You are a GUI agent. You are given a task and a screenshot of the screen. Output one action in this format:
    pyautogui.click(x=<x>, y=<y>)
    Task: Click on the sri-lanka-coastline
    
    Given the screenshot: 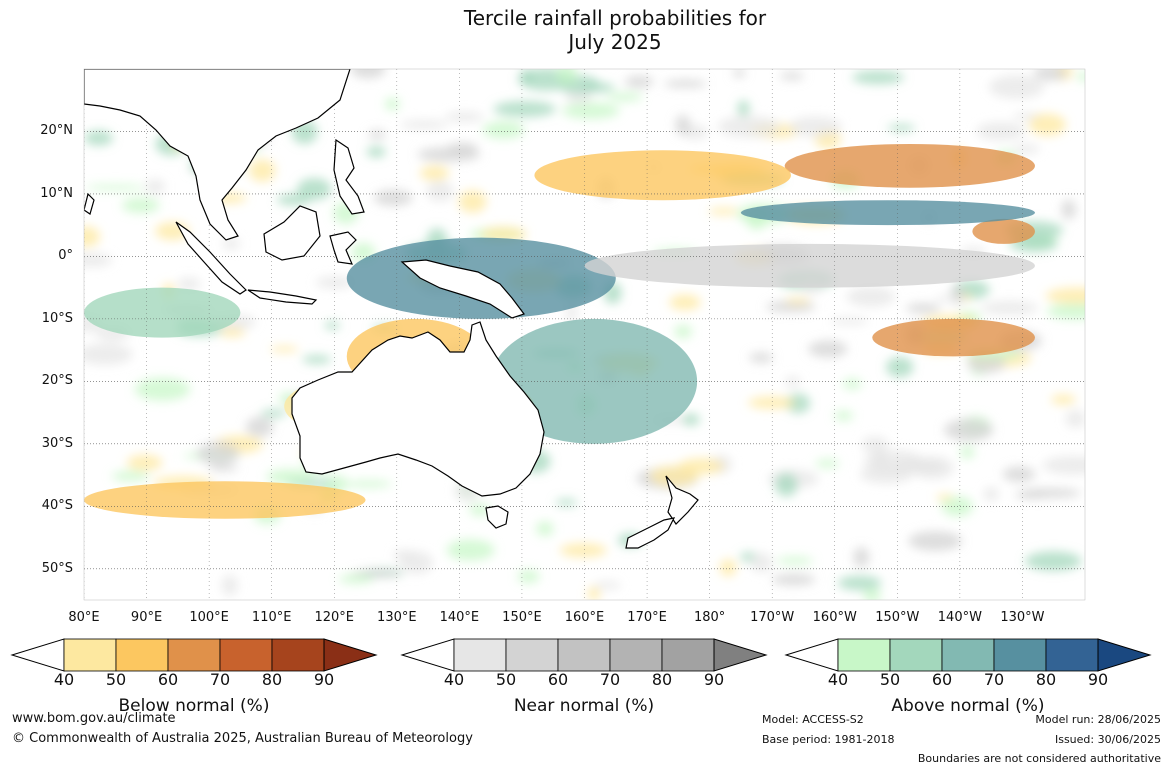 What is the action you would take?
    pyautogui.click(x=89, y=203)
    